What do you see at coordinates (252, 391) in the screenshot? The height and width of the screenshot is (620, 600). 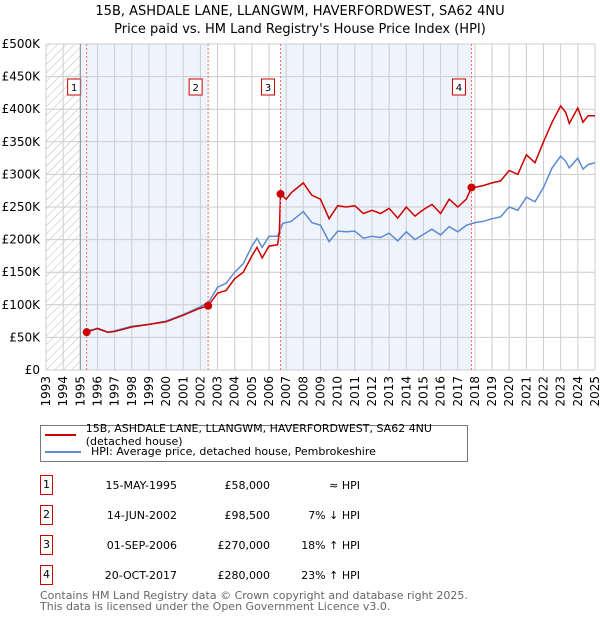 I see `x-tick-label: 2005` at bounding box center [252, 391].